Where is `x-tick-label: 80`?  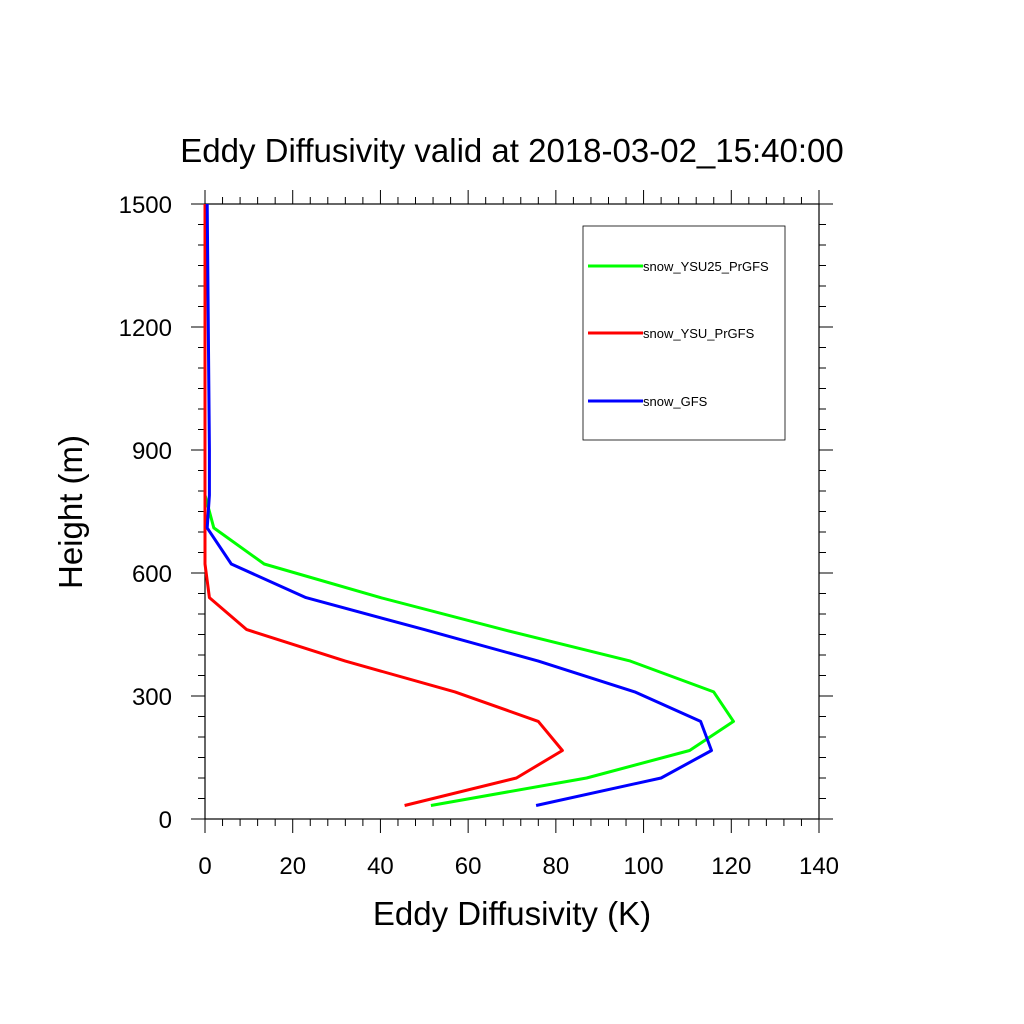 x-tick-label: 80 is located at coordinates (556, 866).